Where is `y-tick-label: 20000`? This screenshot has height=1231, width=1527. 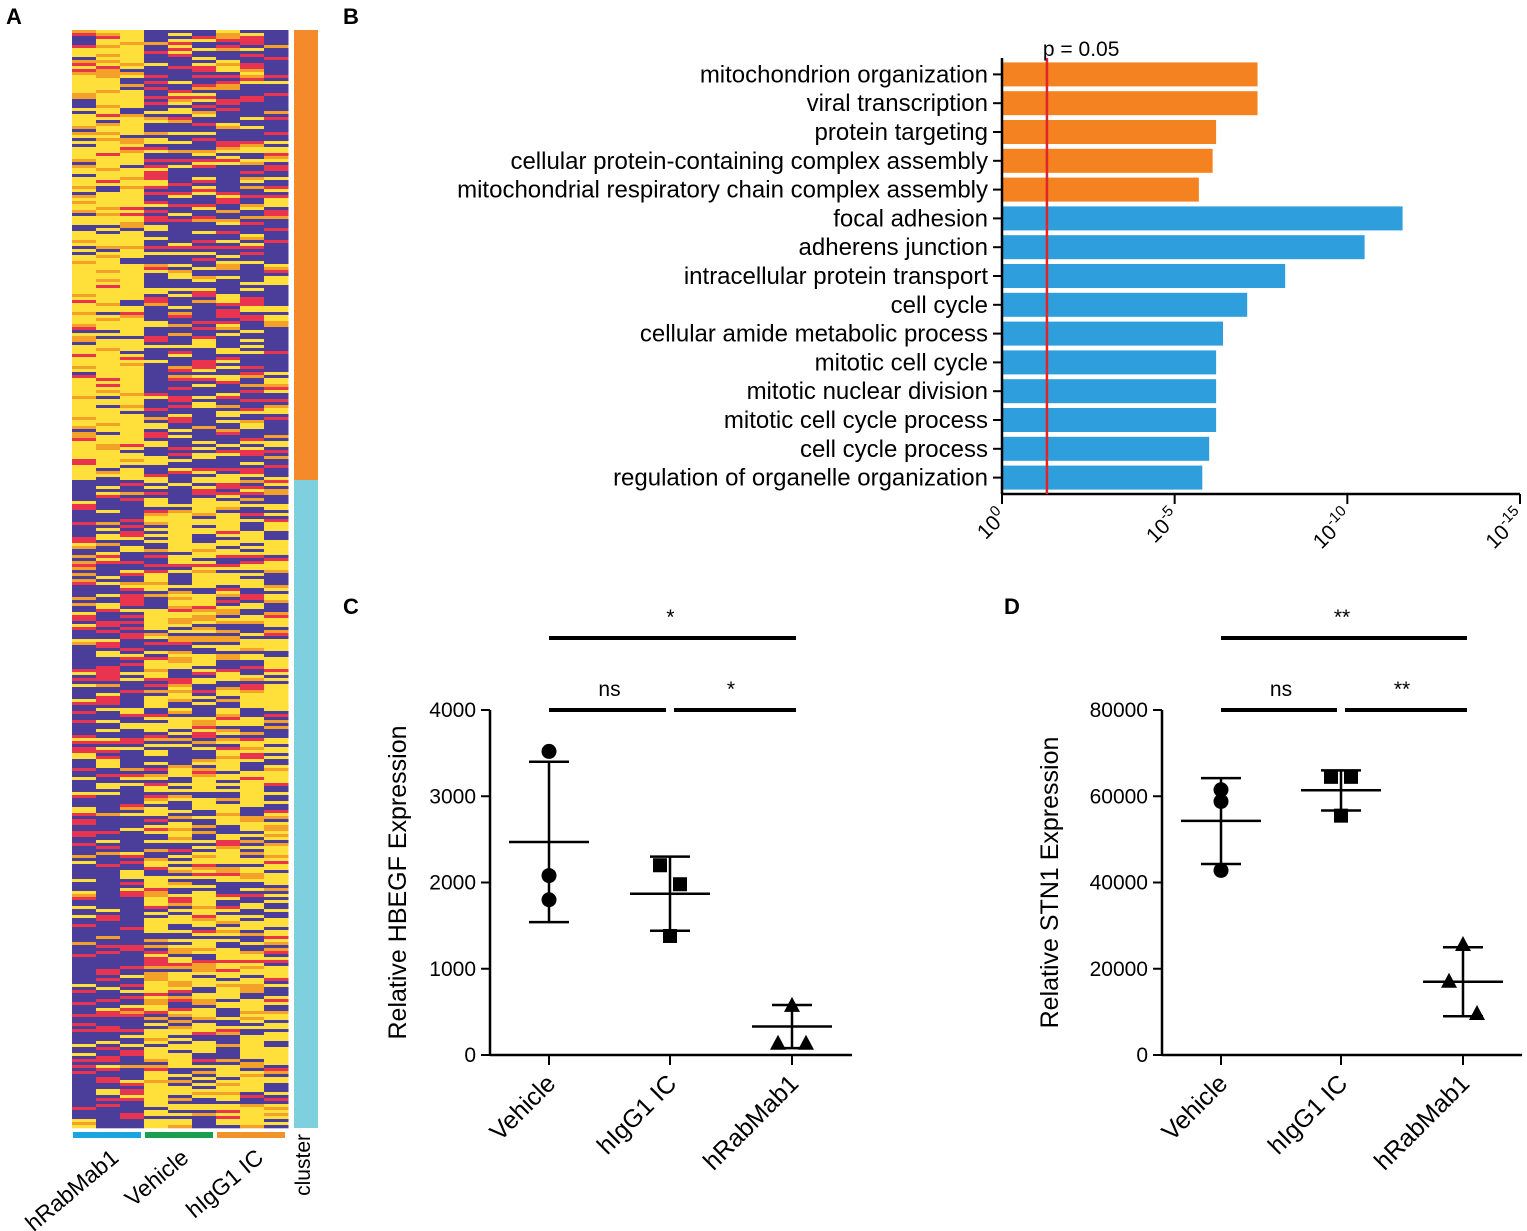
y-tick-label: 20000 is located at coordinates (1119, 969).